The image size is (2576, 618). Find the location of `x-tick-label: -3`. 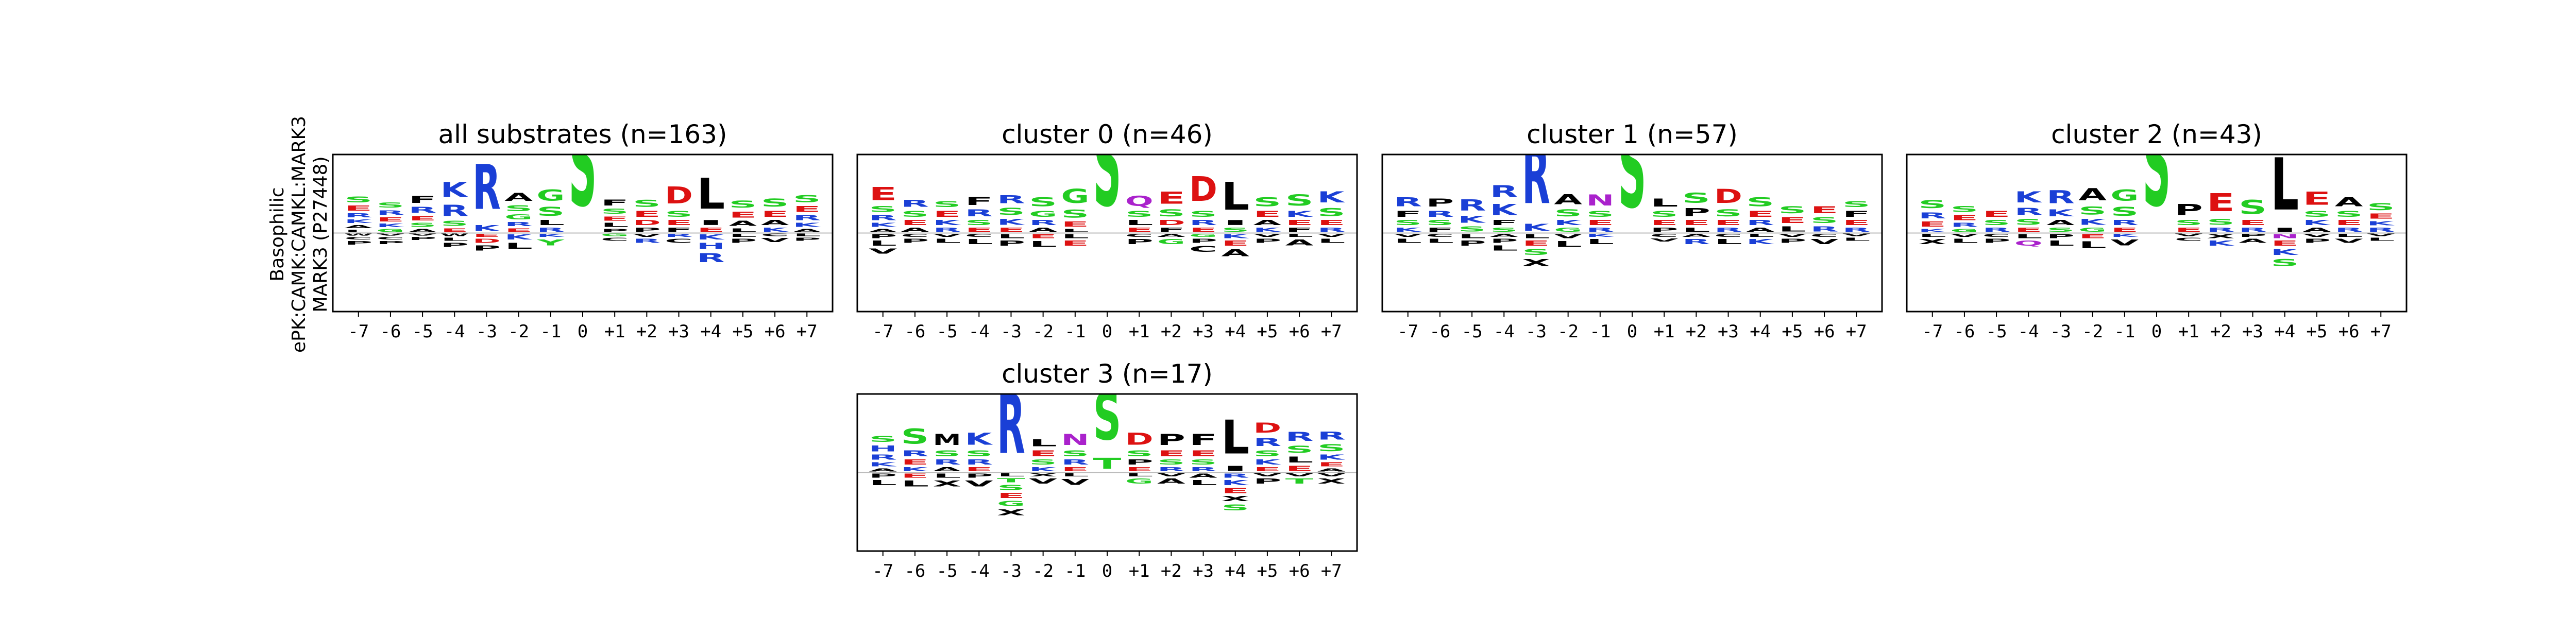

x-tick-label: -3 is located at coordinates (1011, 331).